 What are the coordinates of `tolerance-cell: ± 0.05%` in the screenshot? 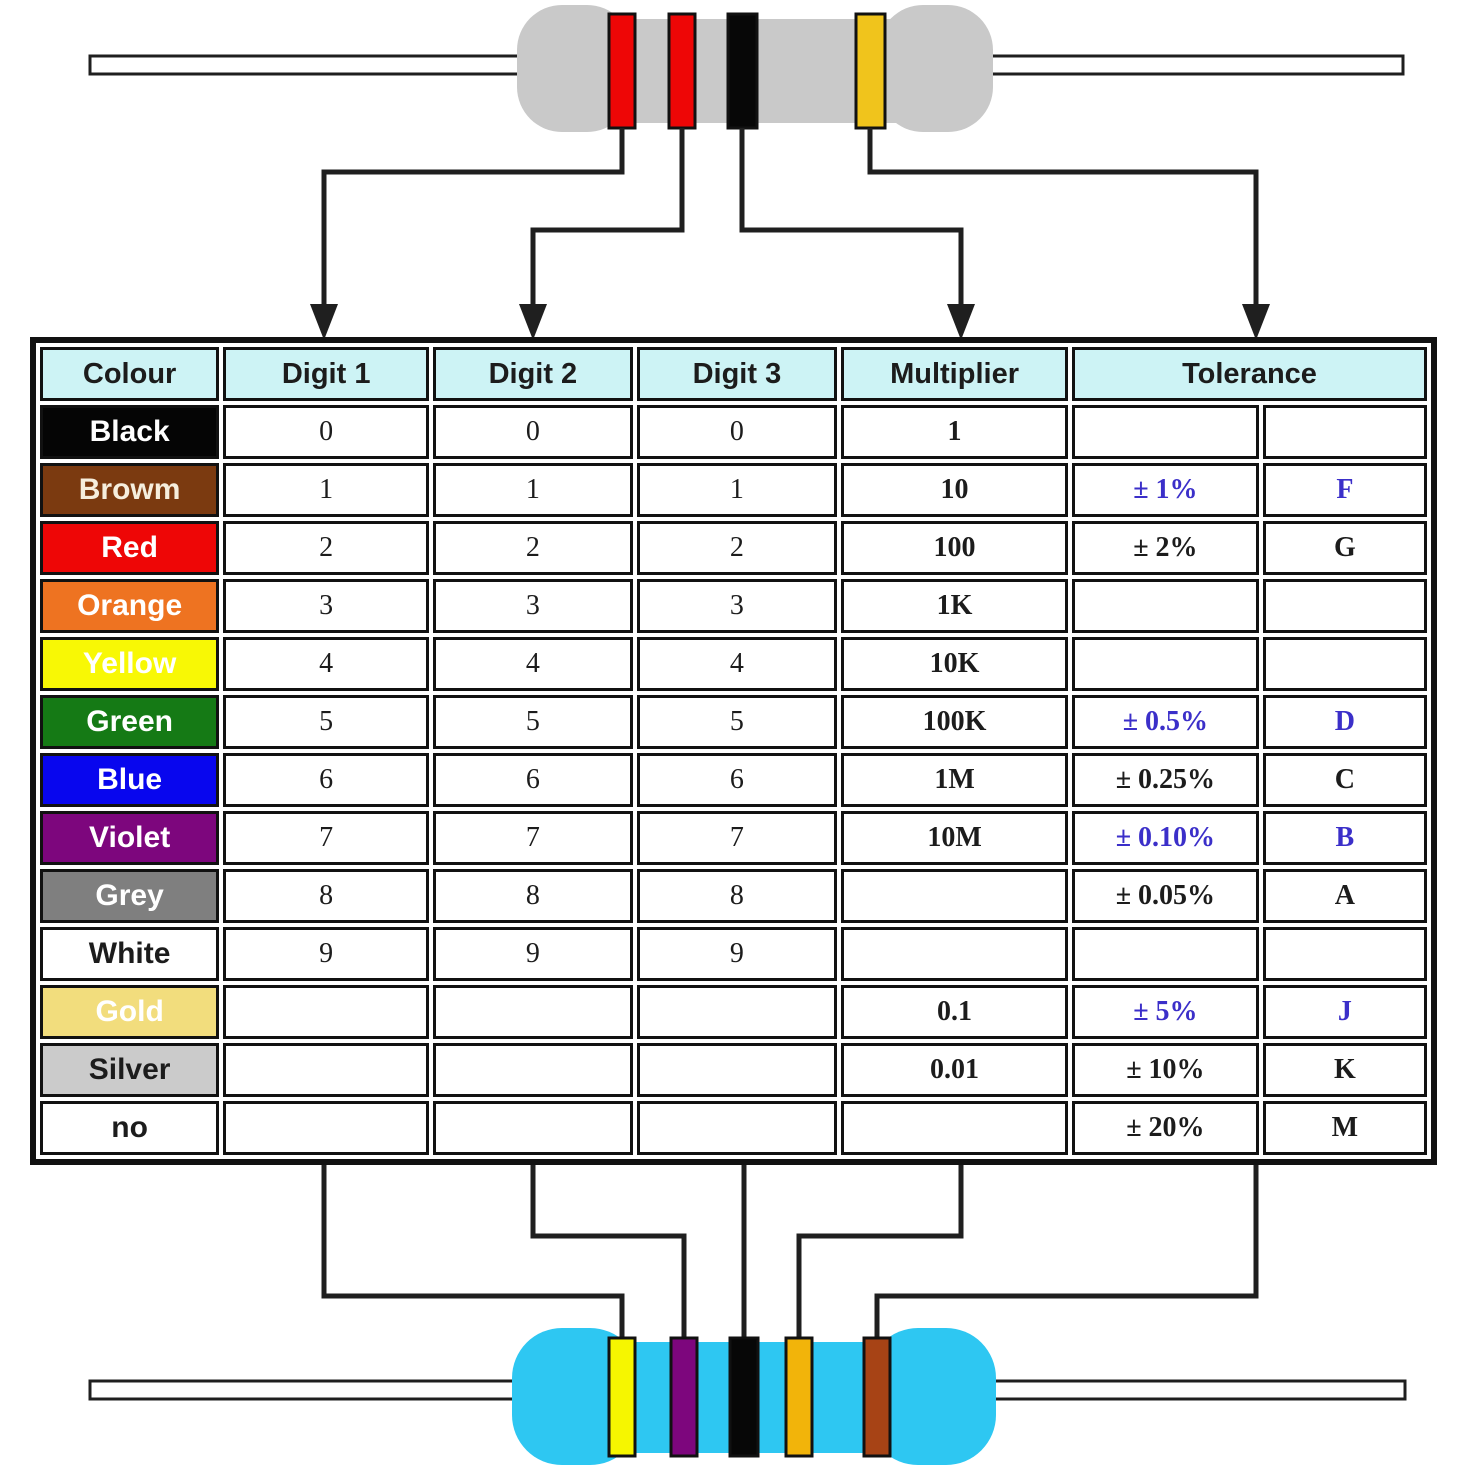 It's located at (1165, 896).